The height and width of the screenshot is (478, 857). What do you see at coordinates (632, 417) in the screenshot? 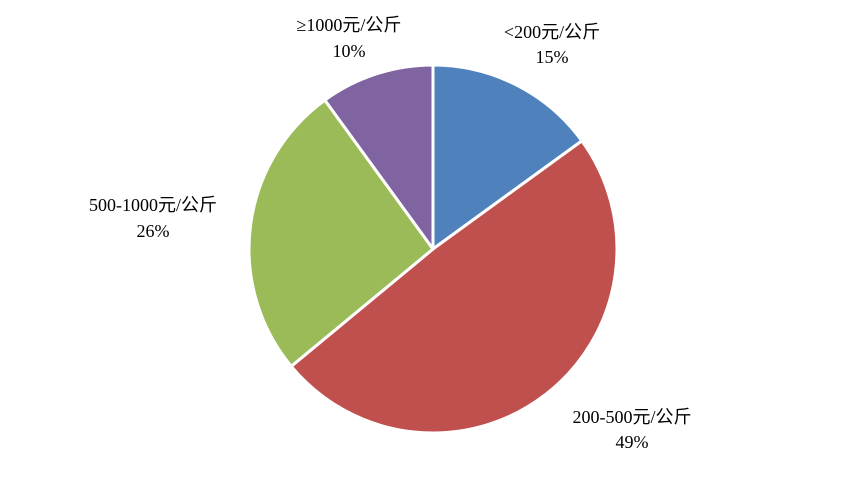
I see `slice-category-label: 200-500元/公斤` at bounding box center [632, 417].